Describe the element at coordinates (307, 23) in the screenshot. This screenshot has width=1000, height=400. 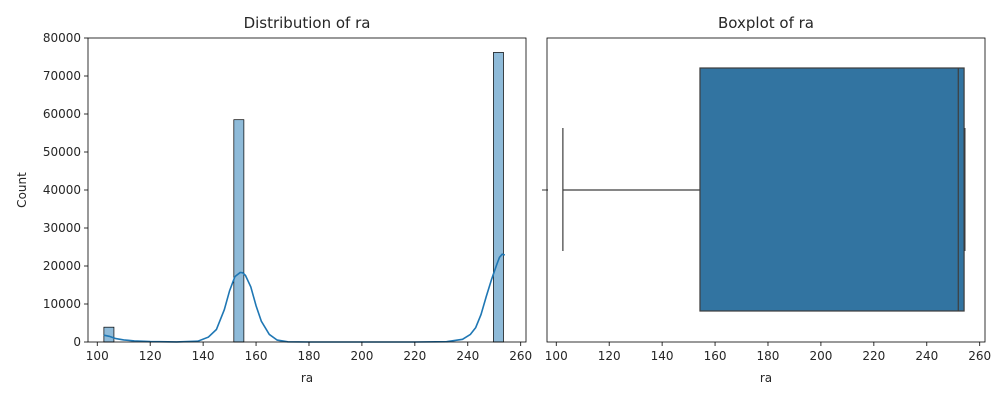
I see `histogram-title: Distribution of ra` at that location.